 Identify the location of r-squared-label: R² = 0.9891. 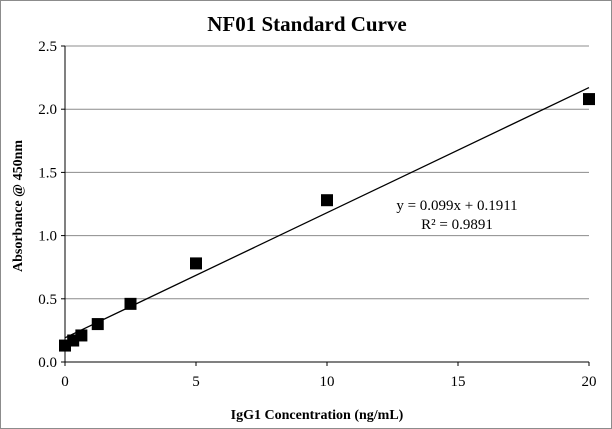
(457, 225).